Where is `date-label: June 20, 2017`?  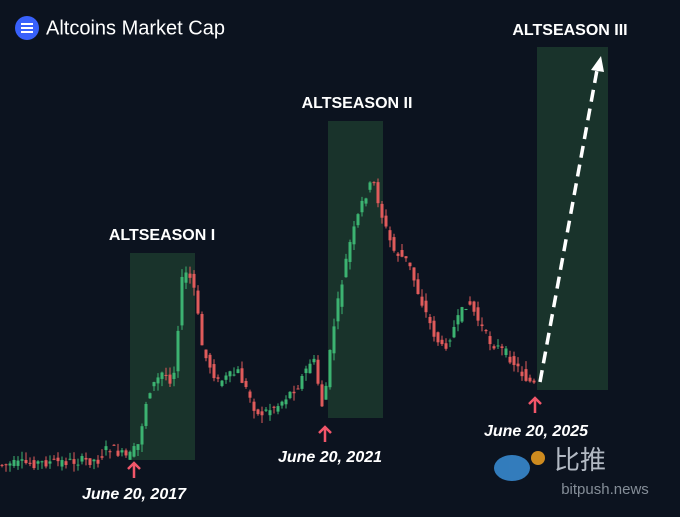
date-label: June 20, 2017 is located at coordinates (134, 494).